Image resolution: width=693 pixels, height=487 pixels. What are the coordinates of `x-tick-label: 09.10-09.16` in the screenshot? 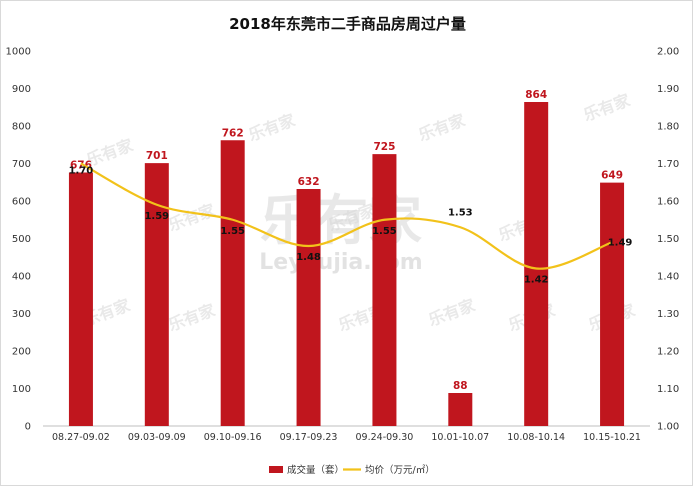 It's located at (233, 437).